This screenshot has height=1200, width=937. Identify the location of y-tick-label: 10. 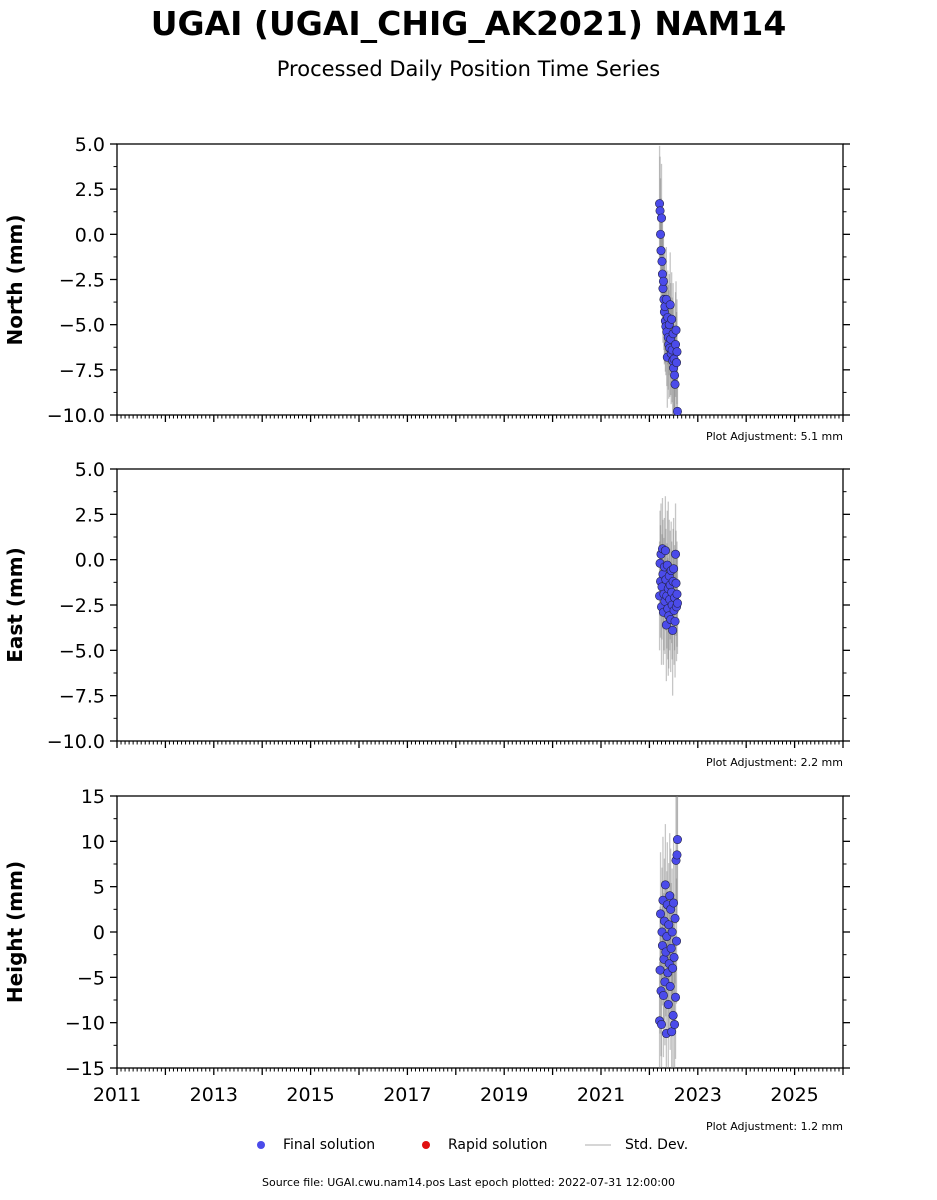
(93, 842).